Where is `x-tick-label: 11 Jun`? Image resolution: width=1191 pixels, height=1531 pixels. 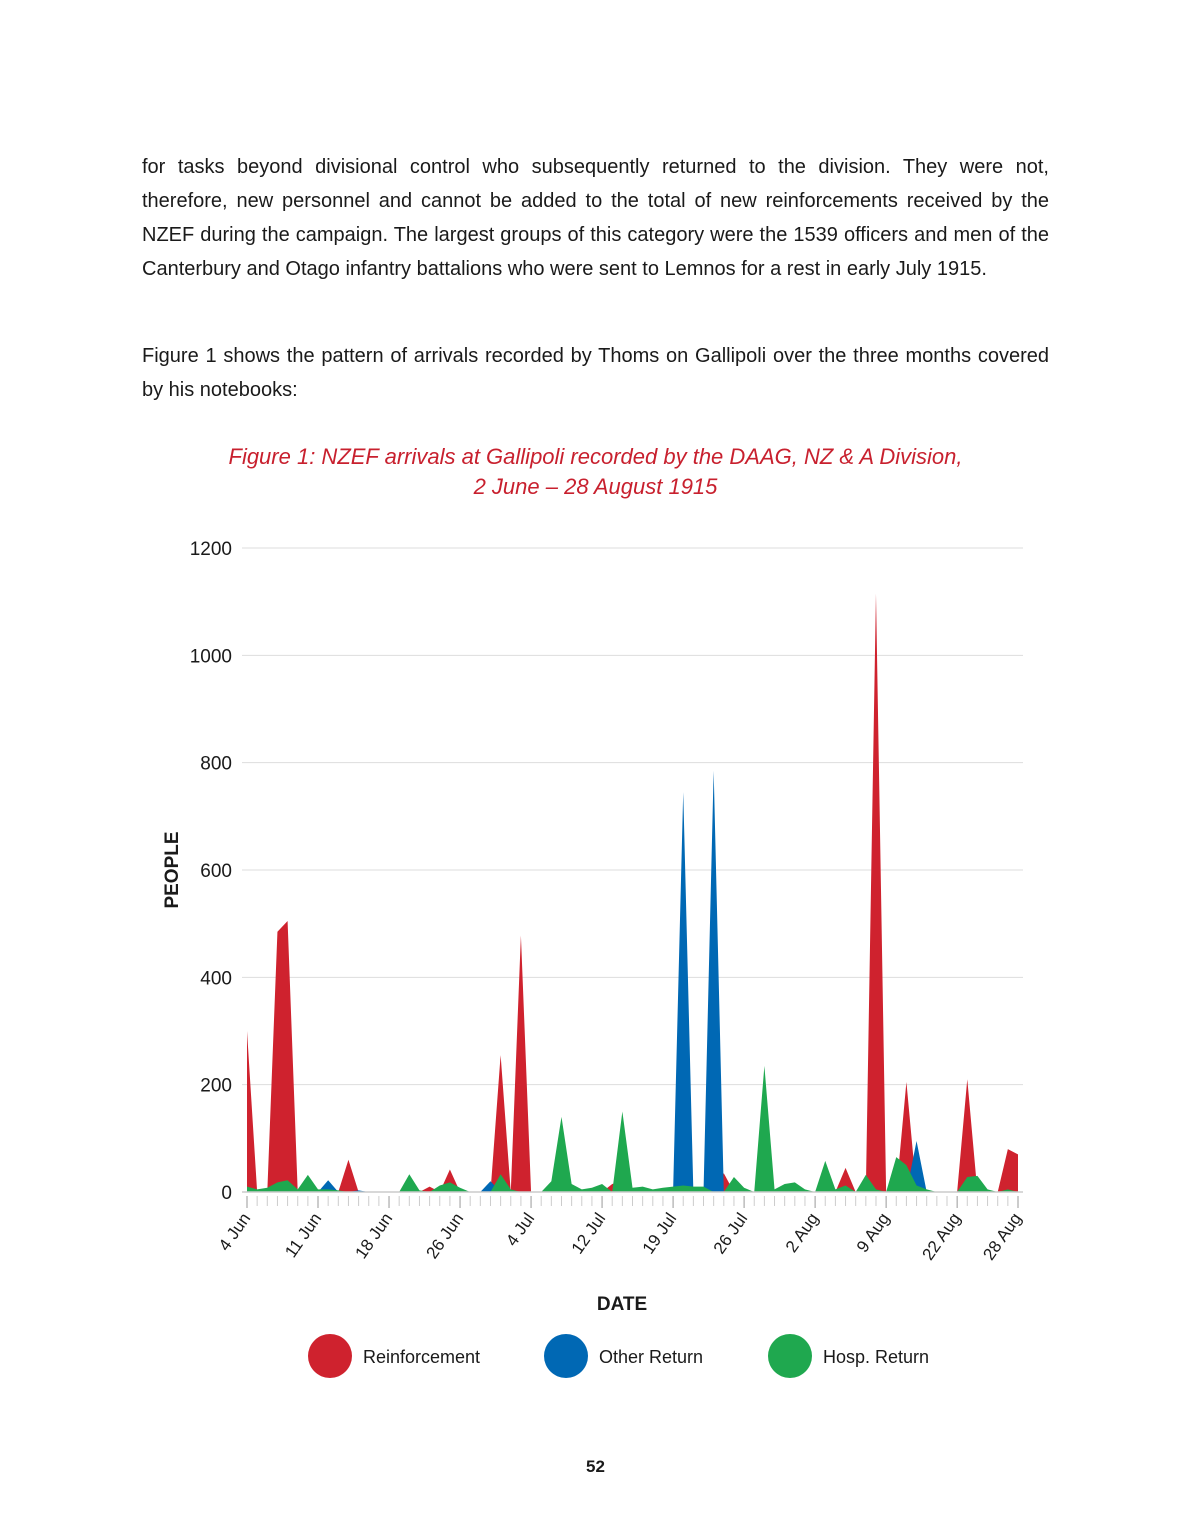
x-tick-label: 11 Jun is located at coordinates (303, 1235).